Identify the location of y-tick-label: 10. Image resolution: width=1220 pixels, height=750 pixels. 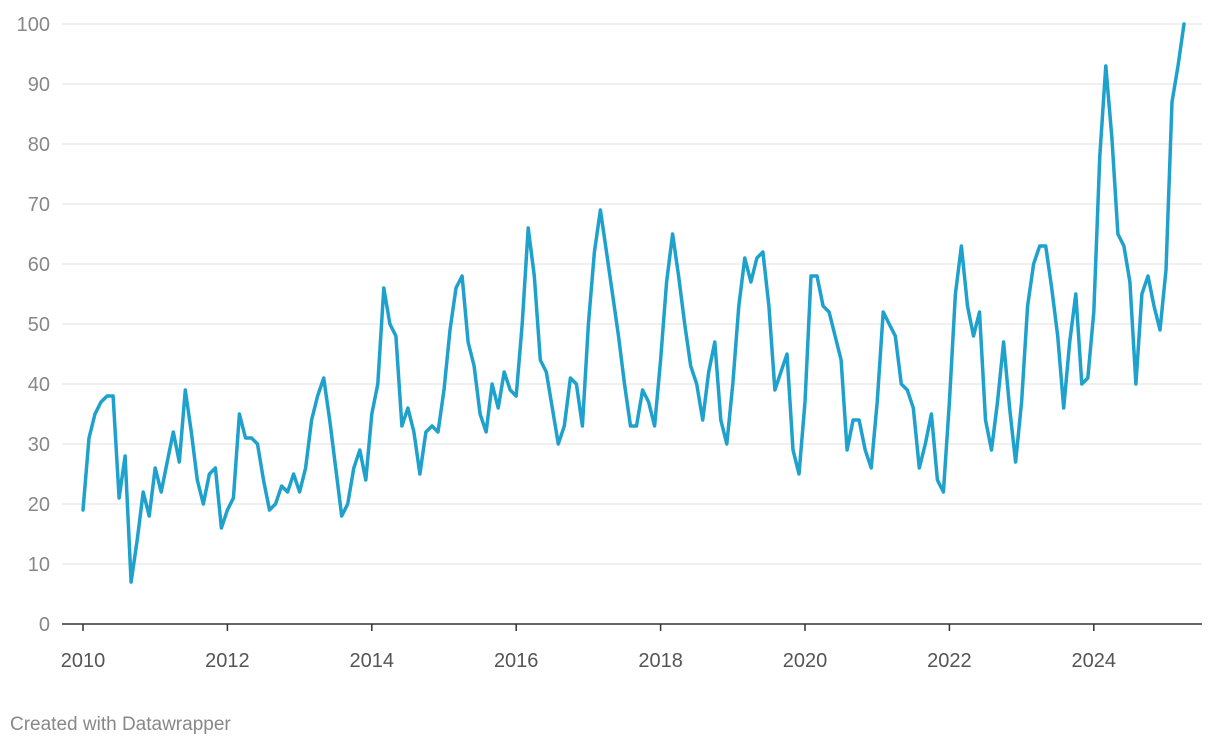
(39, 565).